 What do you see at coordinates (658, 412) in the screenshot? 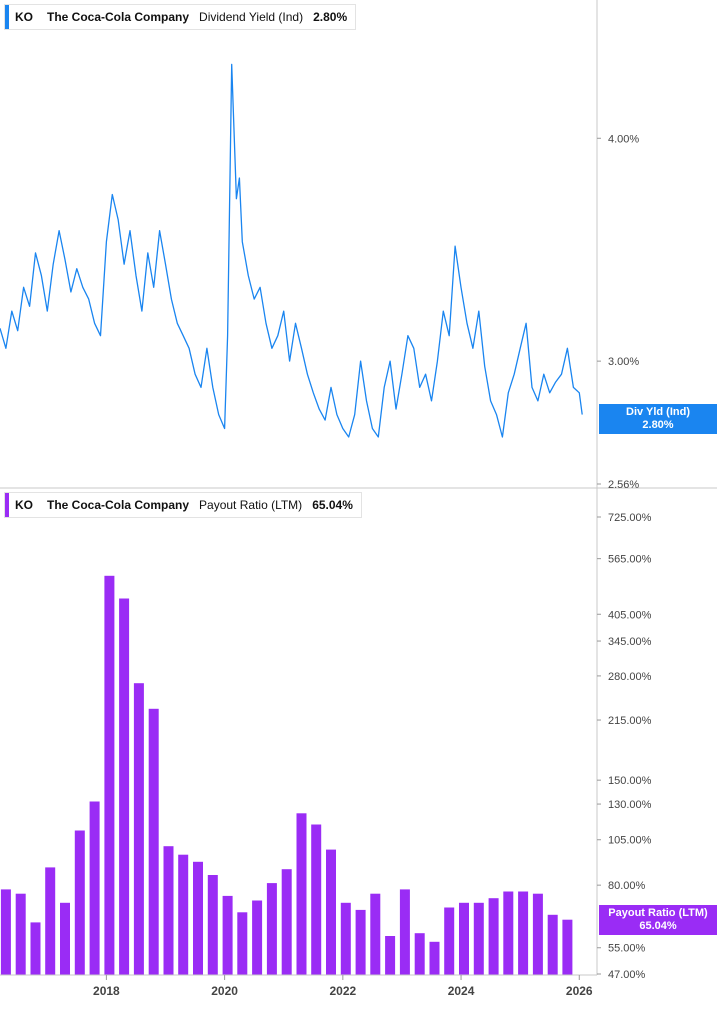
I see `yield-tag-title: Div Yld (Ind)` at bounding box center [658, 412].